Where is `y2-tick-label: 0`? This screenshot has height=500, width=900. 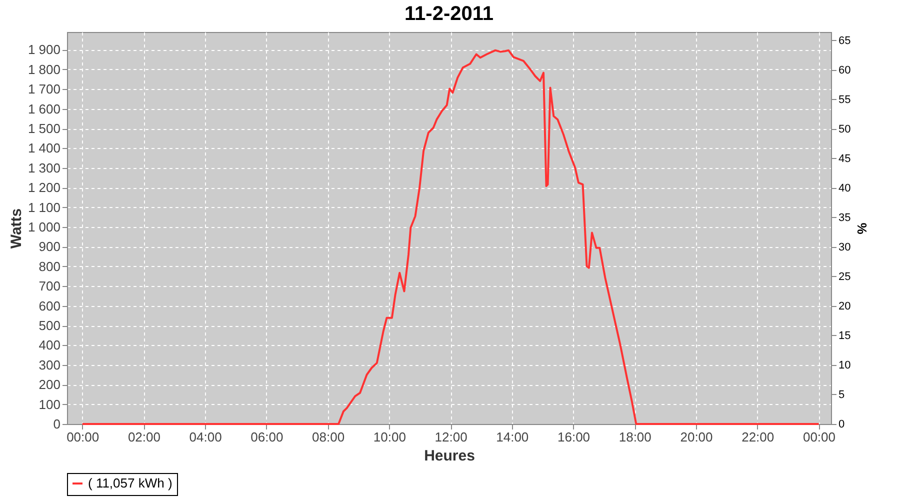
y2-tick-label: 0 is located at coordinates (841, 424).